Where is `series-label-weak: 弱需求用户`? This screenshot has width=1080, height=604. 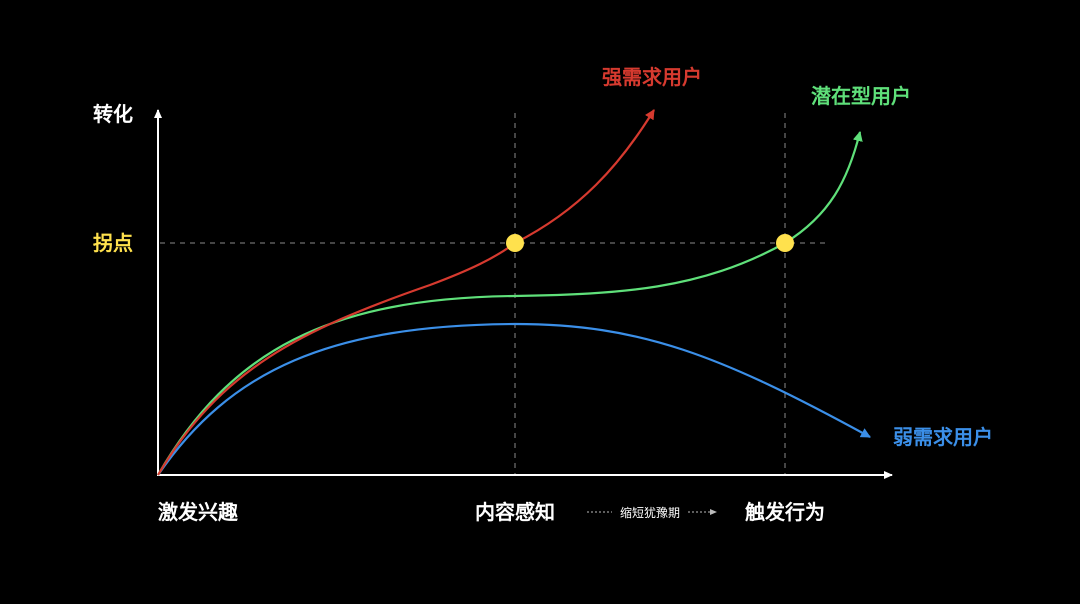
series-label-weak: 弱需求用户 is located at coordinates (943, 437).